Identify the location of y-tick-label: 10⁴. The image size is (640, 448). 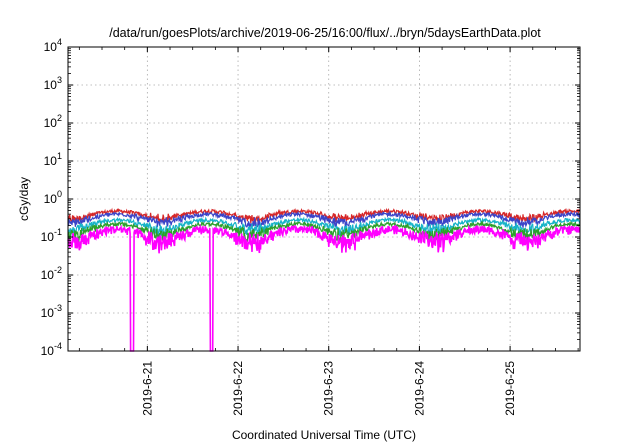
(53, 45).